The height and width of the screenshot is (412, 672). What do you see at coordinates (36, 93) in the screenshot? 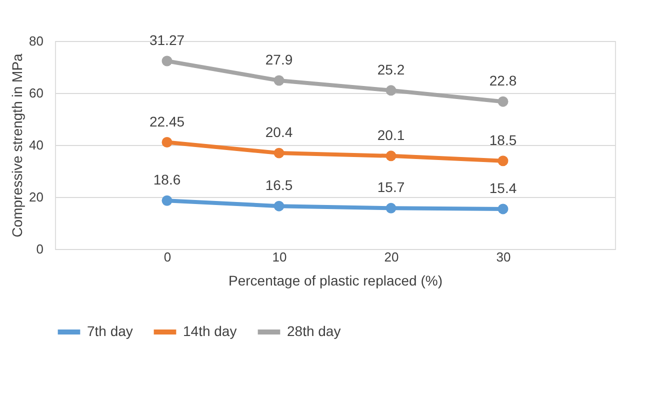
I see `y-tick-label: 60` at bounding box center [36, 93].